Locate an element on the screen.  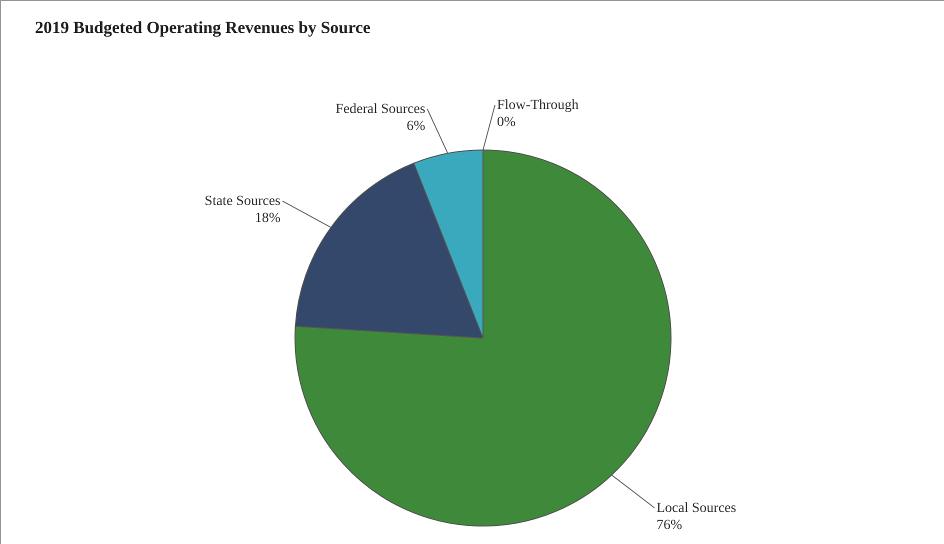
slice-label: Local Sources is located at coordinates (696, 508).